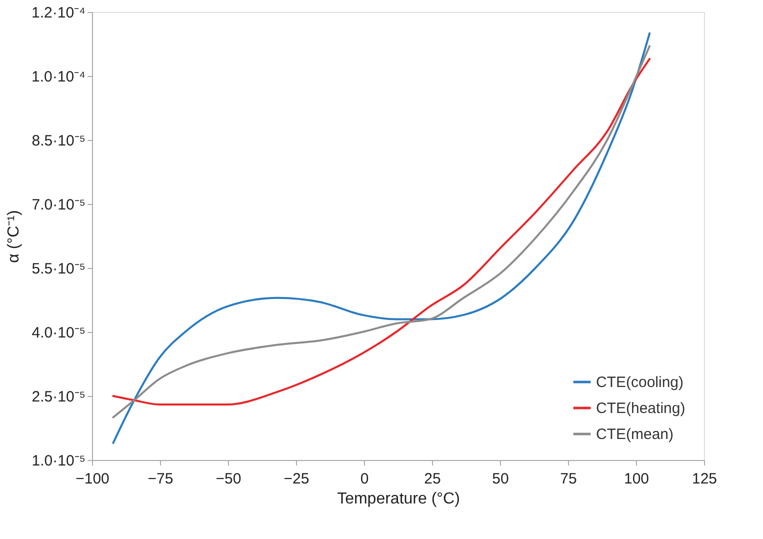 Image resolution: width=763 pixels, height=539 pixels. What do you see at coordinates (59, 333) in the screenshot?
I see `y-tick-label: 4.0·10⁻⁵` at bounding box center [59, 333].